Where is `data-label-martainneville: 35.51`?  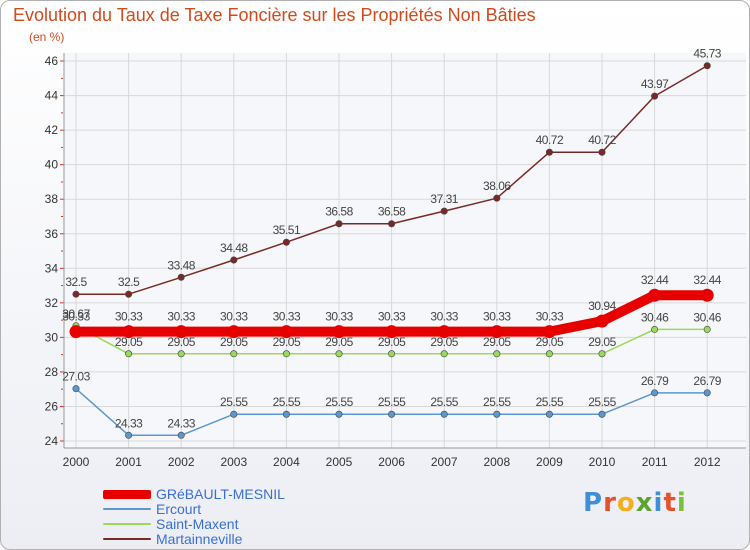
data-label-martainneville: 35.51 is located at coordinates (287, 230).